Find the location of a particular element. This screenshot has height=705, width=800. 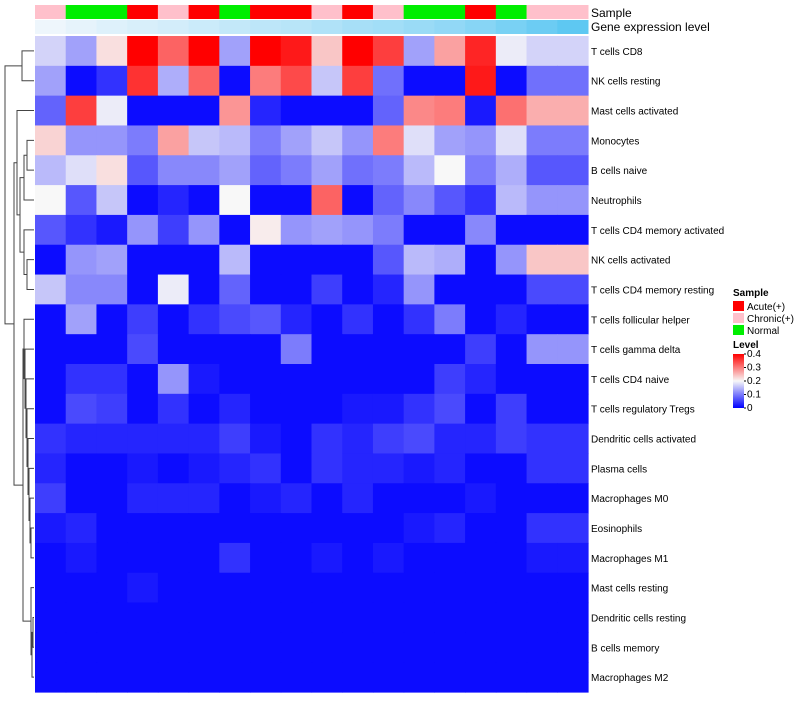

legend-sample-label: Acute(+) is located at coordinates (766, 307).